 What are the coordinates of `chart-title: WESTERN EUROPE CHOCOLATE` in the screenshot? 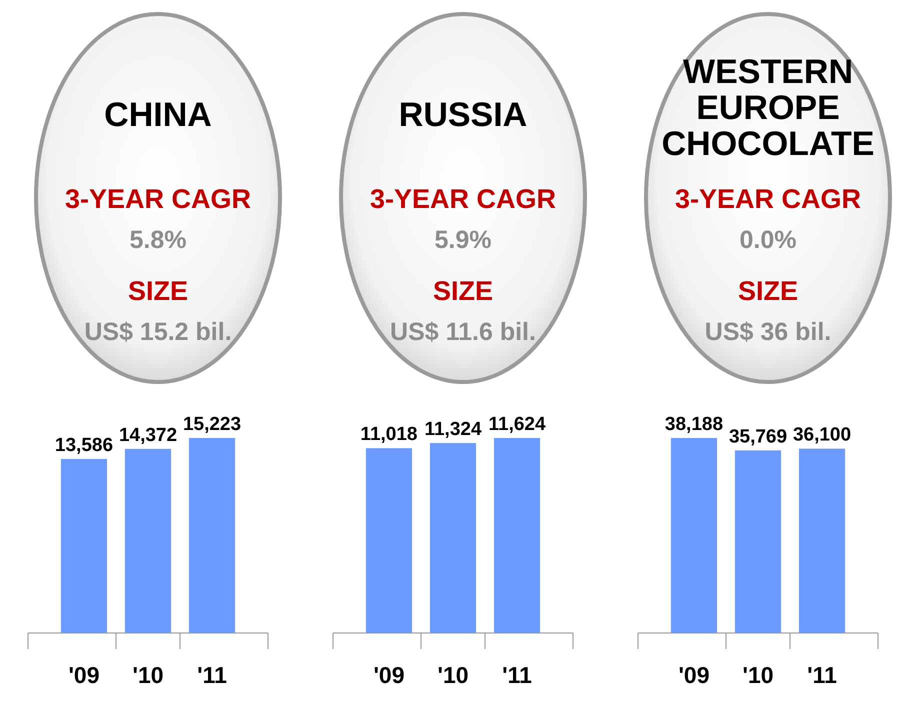 It's located at (768, 108).